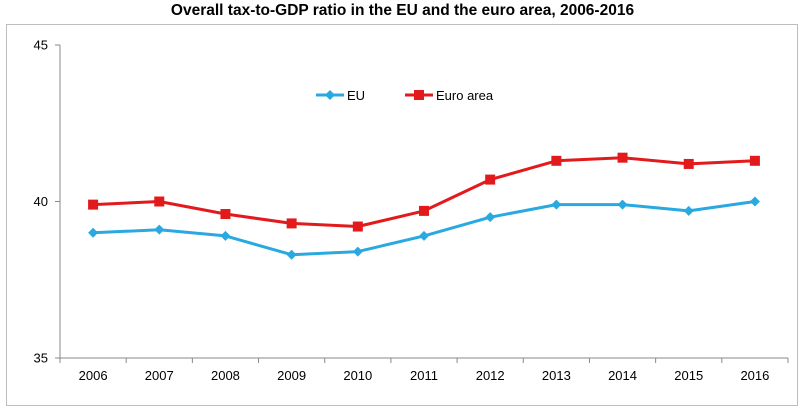  Describe the element at coordinates (330, 95) in the screenshot. I see `legend-marker-eu` at that location.